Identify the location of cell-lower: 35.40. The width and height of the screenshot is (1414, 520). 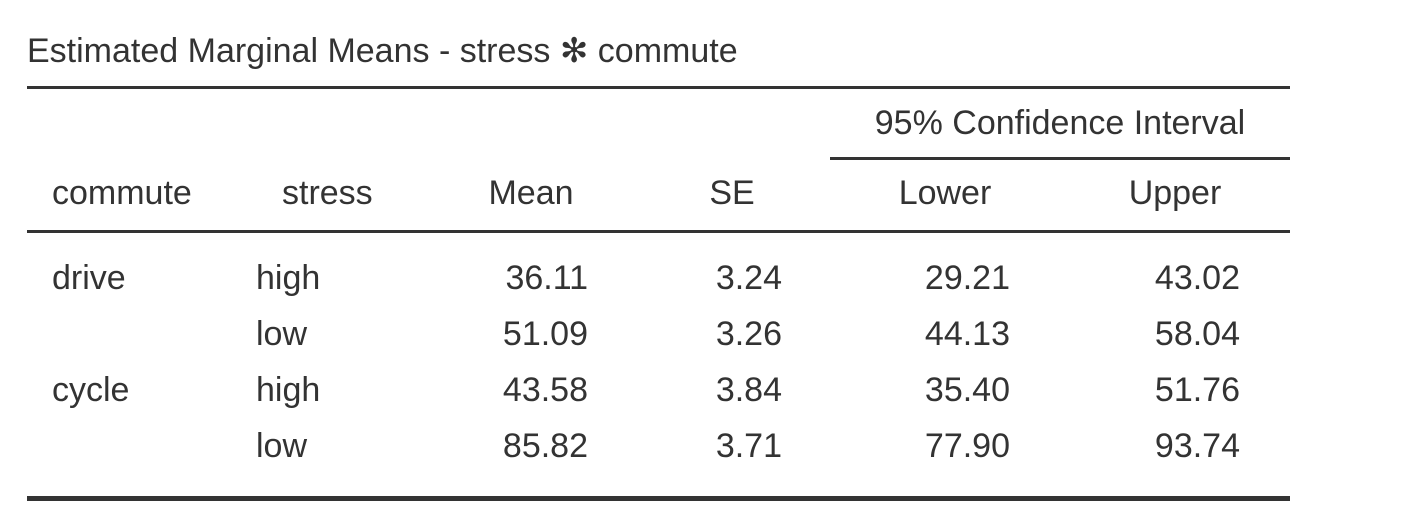
(967, 390).